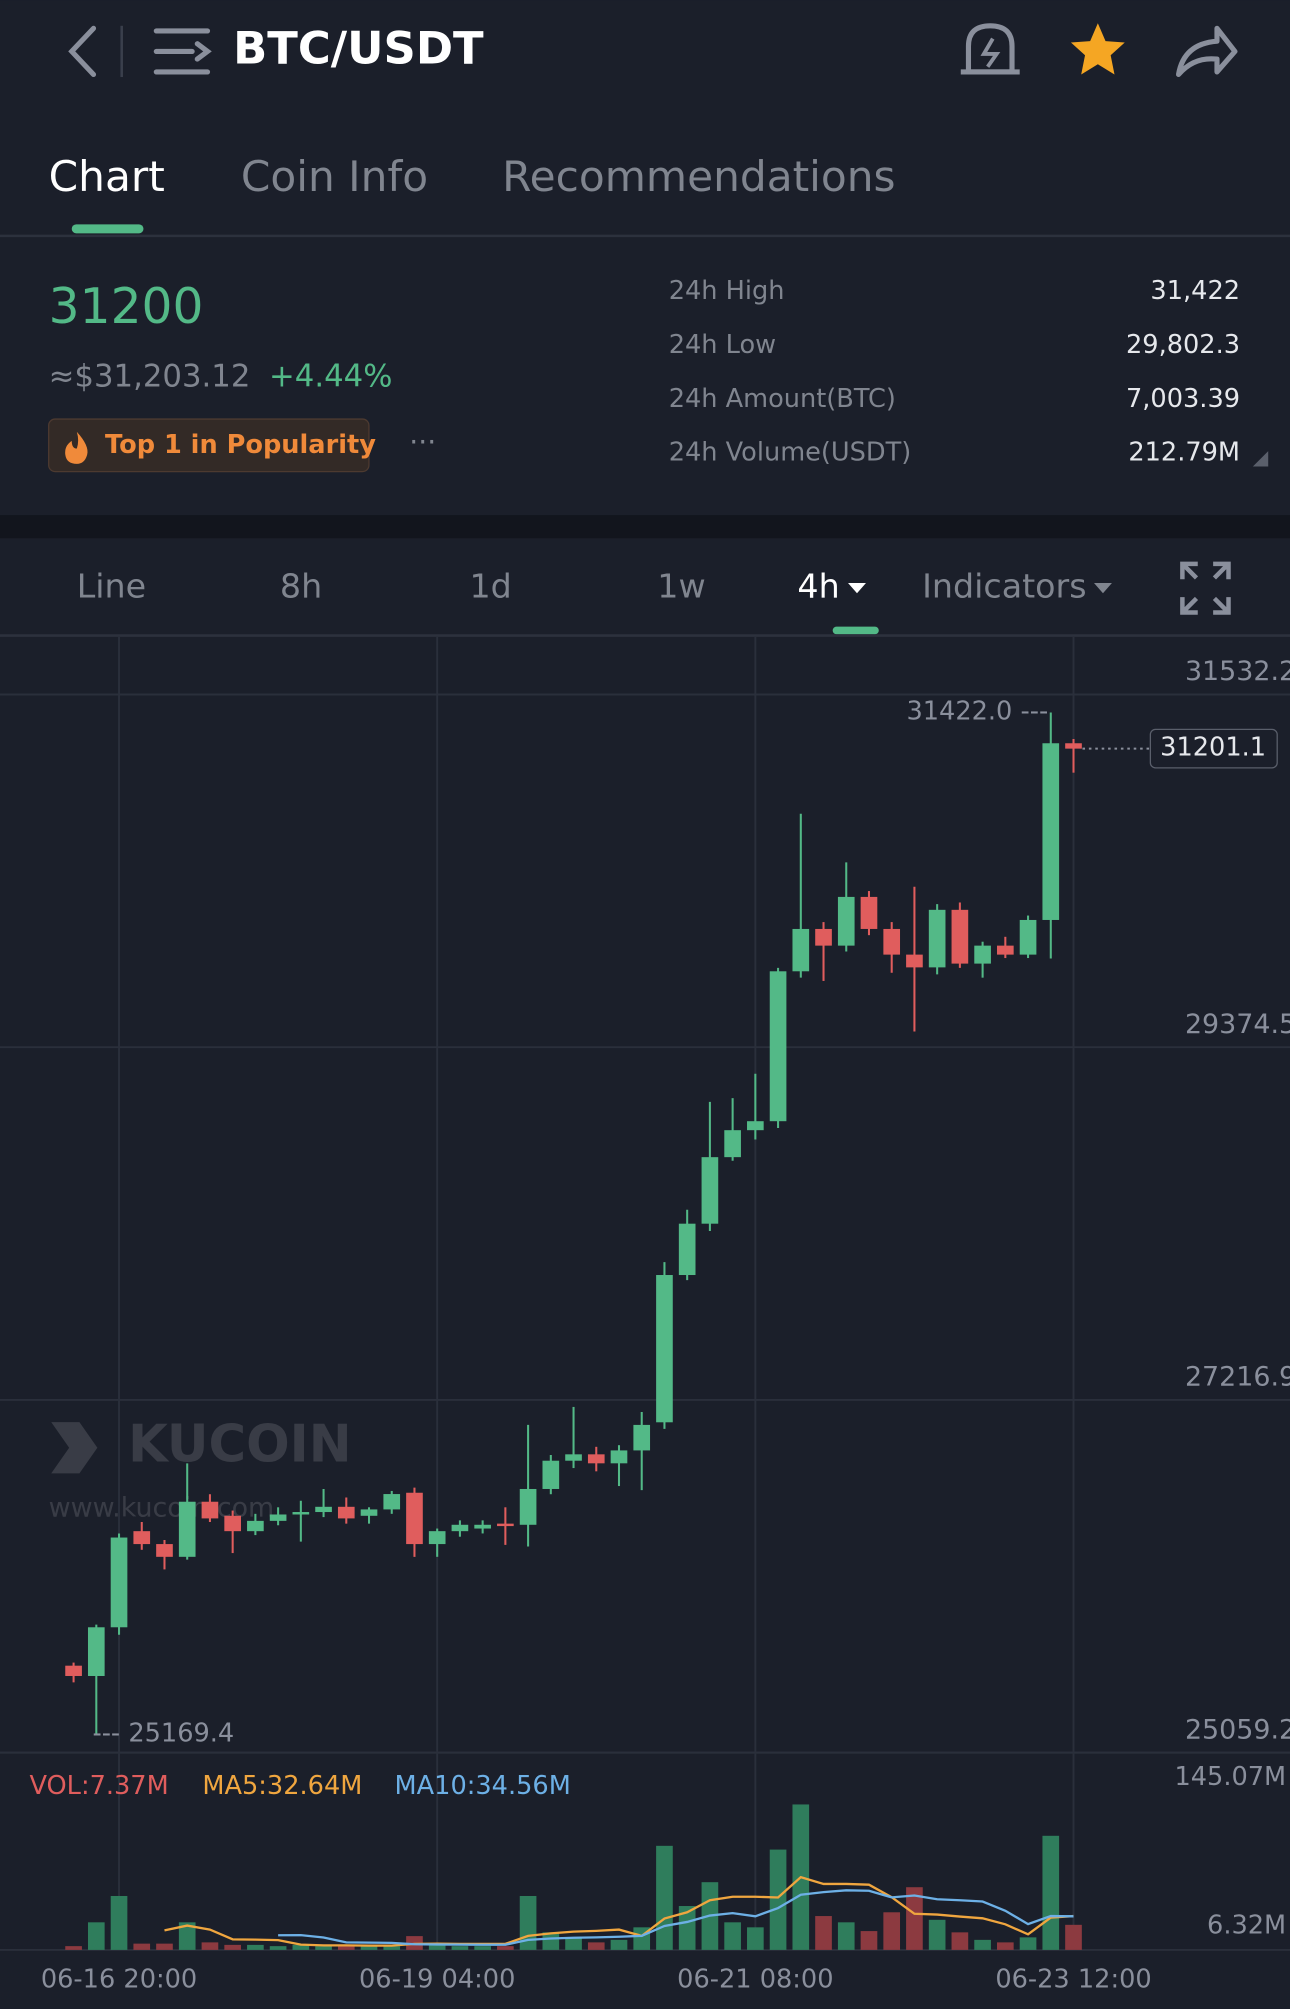  Describe the element at coordinates (1205, 588) in the screenshot. I see `fullscreen-button` at that location.